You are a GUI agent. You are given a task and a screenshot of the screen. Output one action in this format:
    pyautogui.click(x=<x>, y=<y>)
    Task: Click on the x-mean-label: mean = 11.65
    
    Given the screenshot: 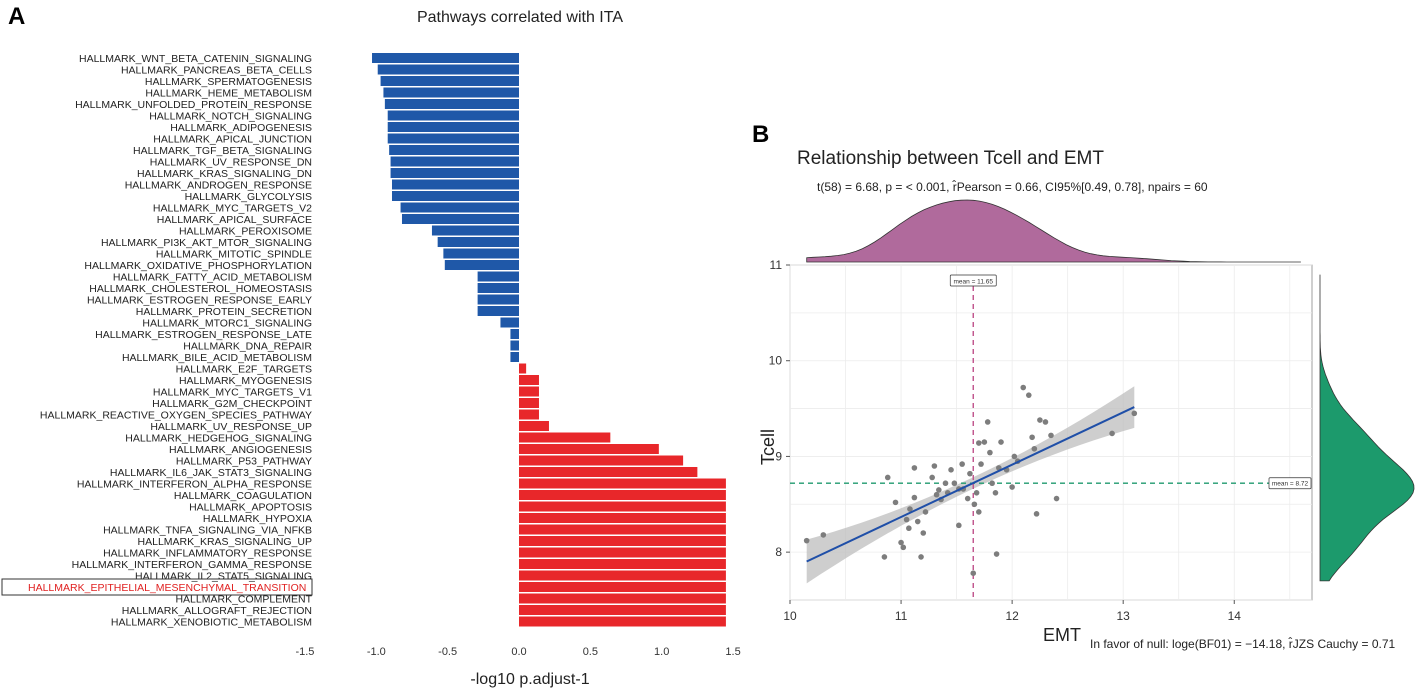 What is the action you would take?
    pyautogui.click(x=974, y=281)
    